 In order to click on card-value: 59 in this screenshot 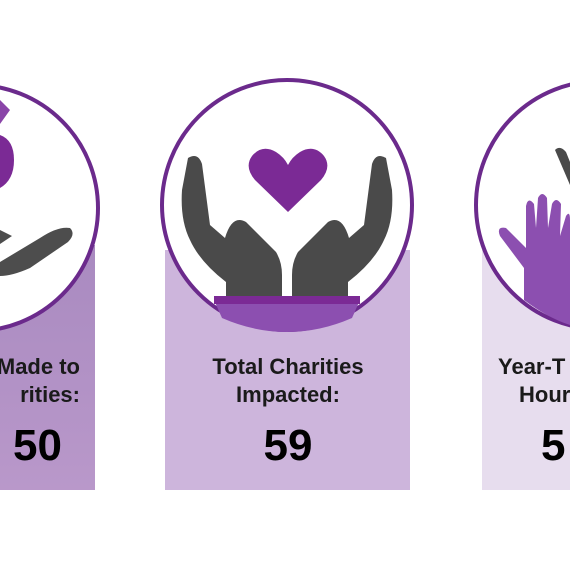, I will do `click(288, 445)`.